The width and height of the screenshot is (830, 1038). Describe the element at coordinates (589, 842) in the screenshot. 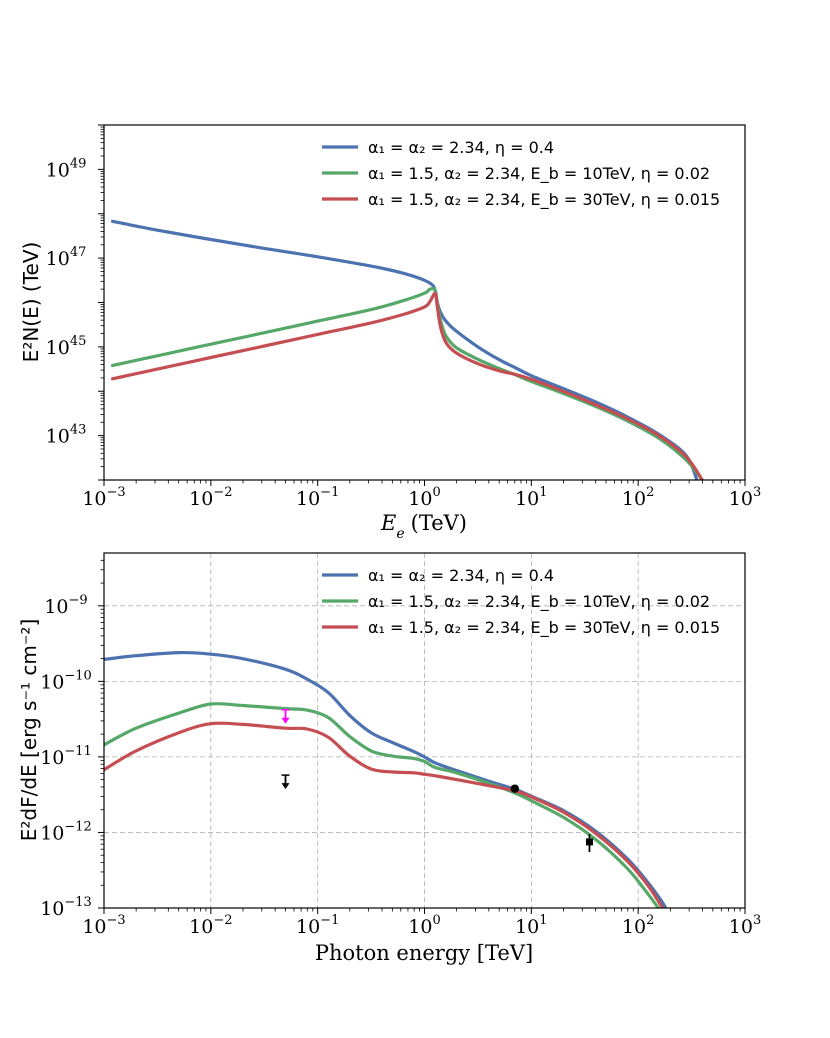

I see `data-point-square` at that location.